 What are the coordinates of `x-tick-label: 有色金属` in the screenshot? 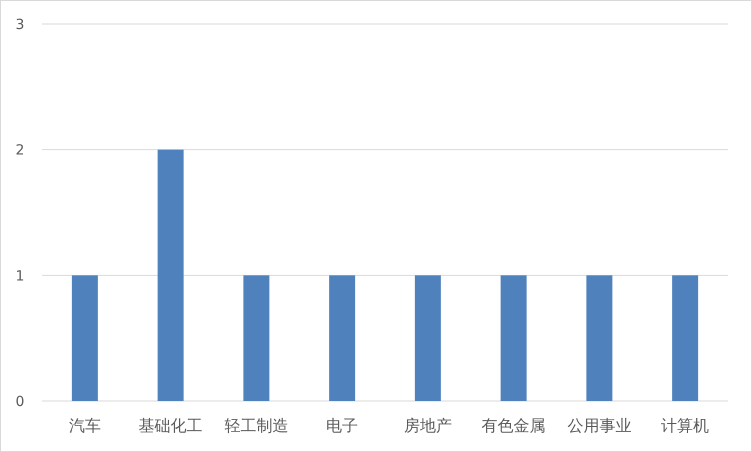 It's located at (514, 425).